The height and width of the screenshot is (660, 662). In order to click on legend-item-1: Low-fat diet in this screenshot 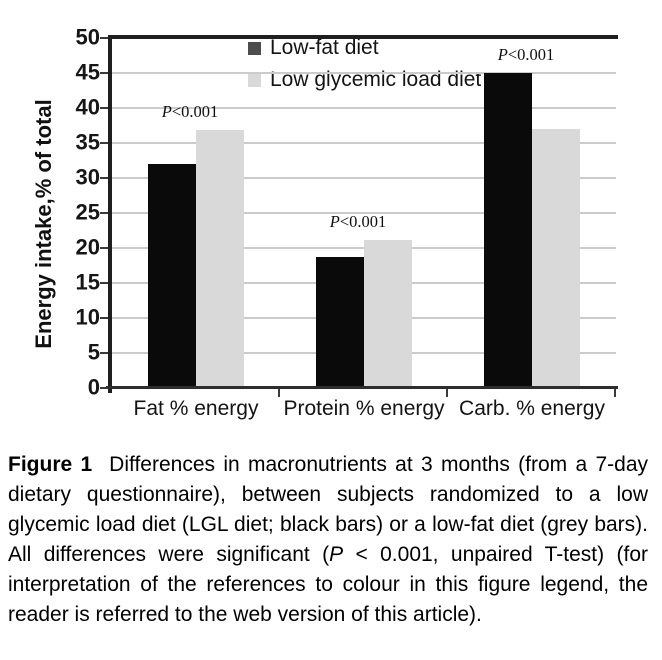, I will do `click(364, 48)`.